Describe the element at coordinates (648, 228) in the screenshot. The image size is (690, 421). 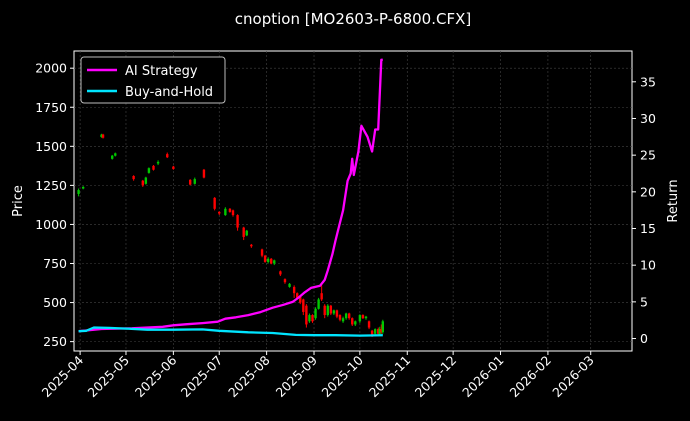
I see `y-right-tick-label: 15` at that location.